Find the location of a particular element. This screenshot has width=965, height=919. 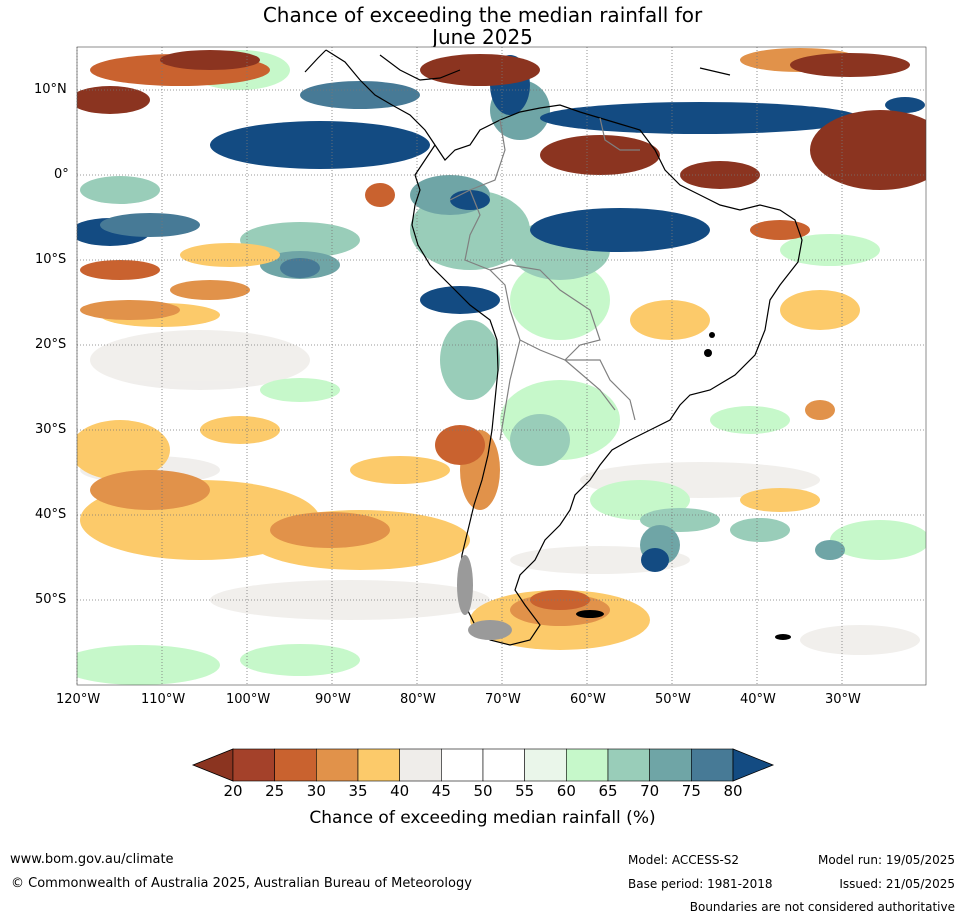

colorbar is located at coordinates (483, 765).